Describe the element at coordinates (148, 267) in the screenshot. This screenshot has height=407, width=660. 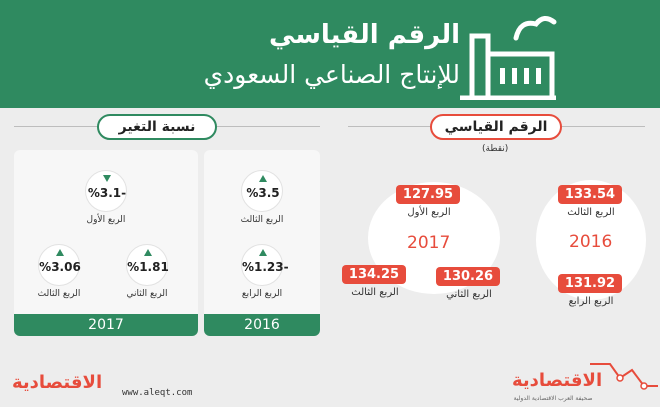
I see `change-value: %1.81` at that location.